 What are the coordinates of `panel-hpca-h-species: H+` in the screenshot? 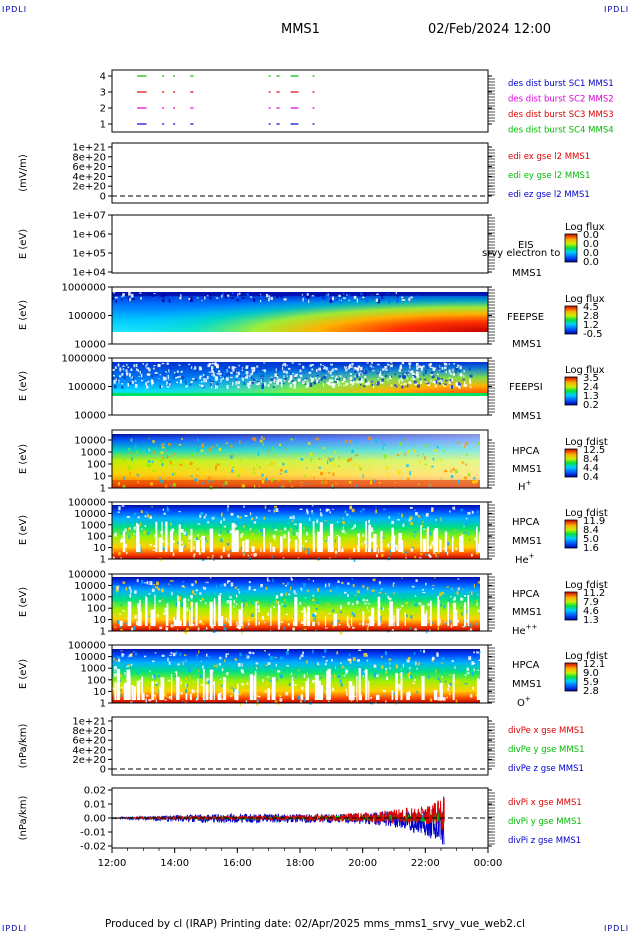 It's located at (525, 486).